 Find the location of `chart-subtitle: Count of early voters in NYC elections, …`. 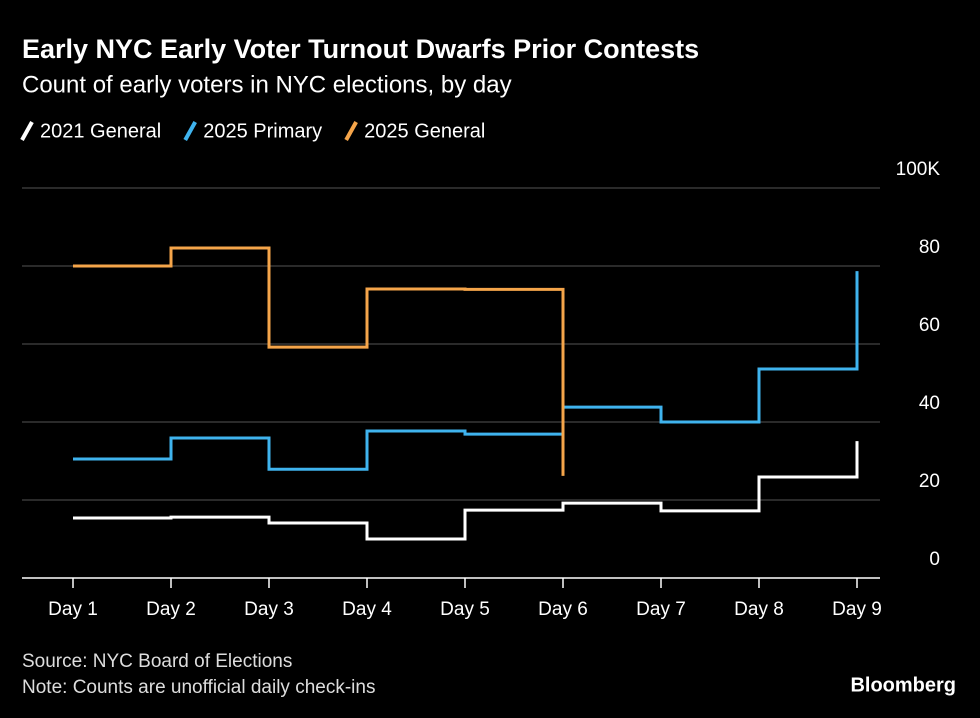

chart-subtitle: Count of early voters in NYC elections, … is located at coordinates (267, 84).